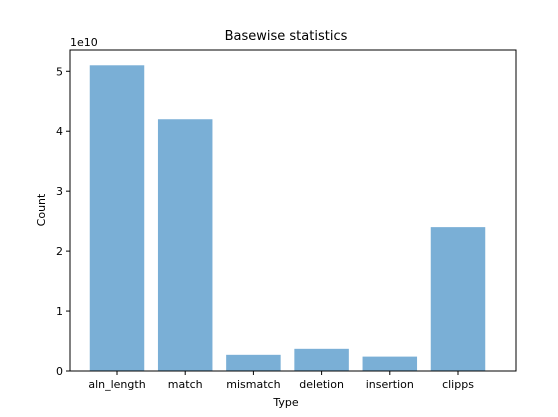  Describe the element at coordinates (59, 71) in the screenshot. I see `y-tick-label: 5` at that location.